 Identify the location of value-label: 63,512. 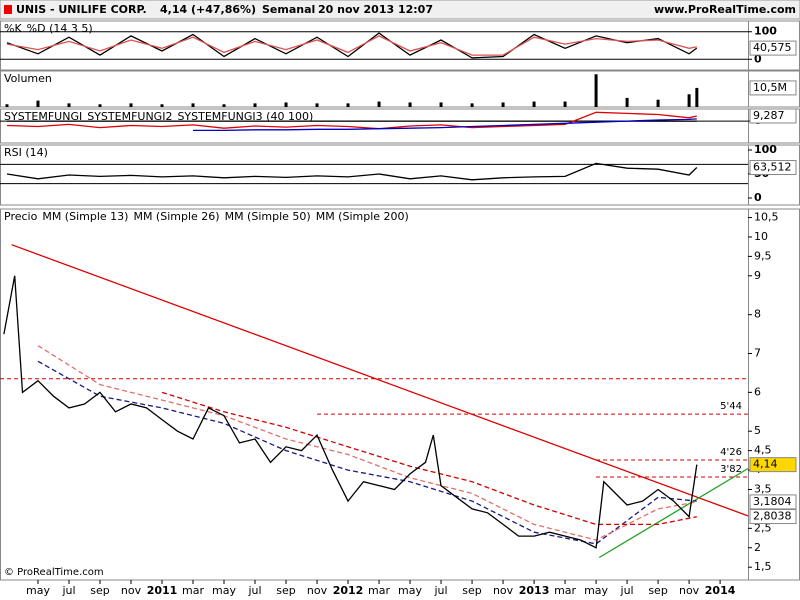
(772, 167).